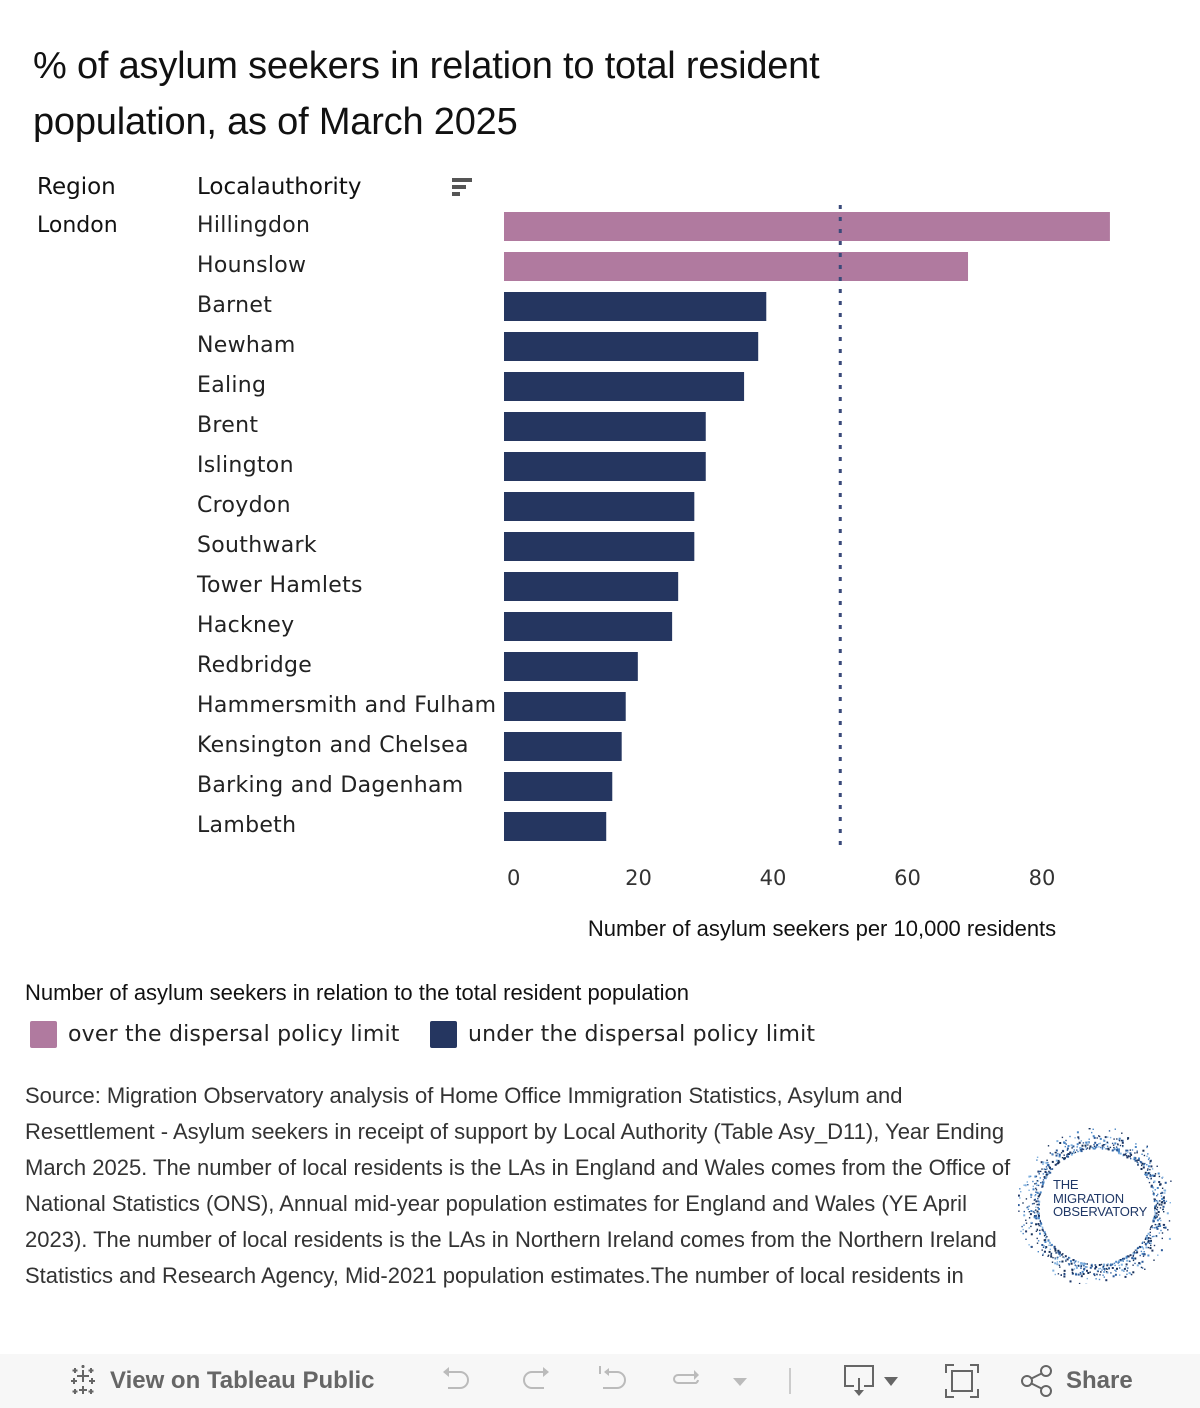 The width and height of the screenshot is (1200, 1408). Describe the element at coordinates (1036, 1381) in the screenshot. I see `share-icon` at that location.